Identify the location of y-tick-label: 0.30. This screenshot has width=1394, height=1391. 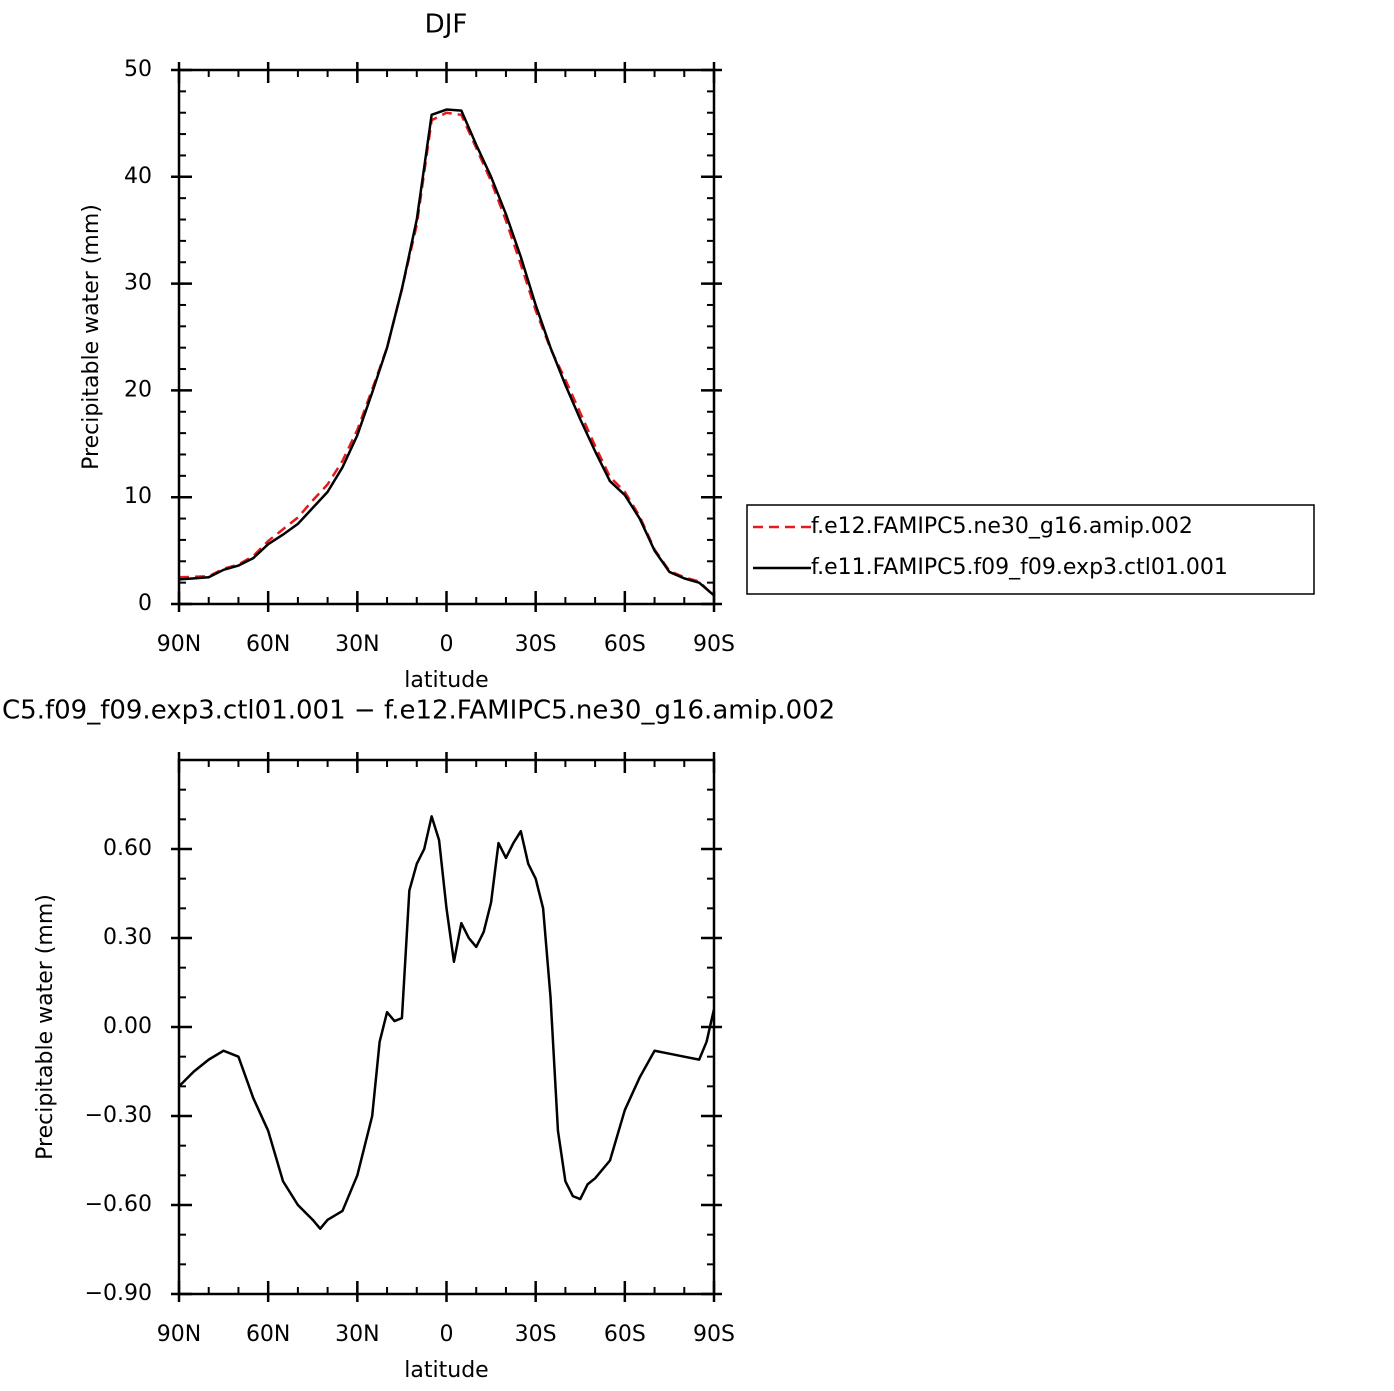
(127, 937).